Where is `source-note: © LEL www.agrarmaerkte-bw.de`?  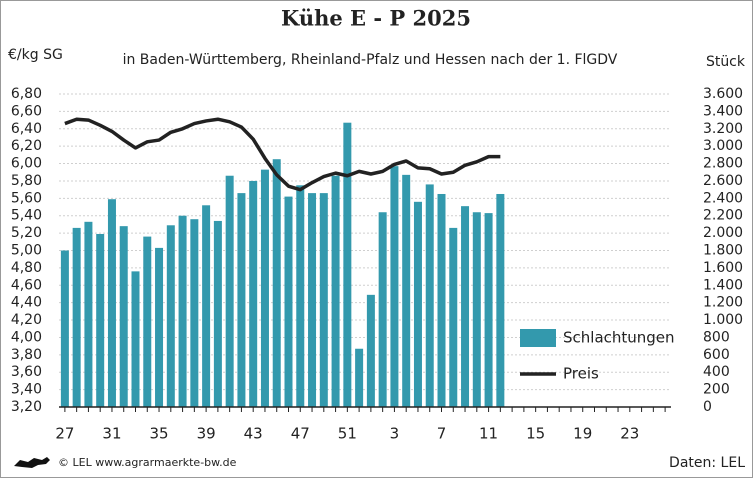 source-note: © LEL www.agrarmaerkte-bw.de is located at coordinates (147, 462).